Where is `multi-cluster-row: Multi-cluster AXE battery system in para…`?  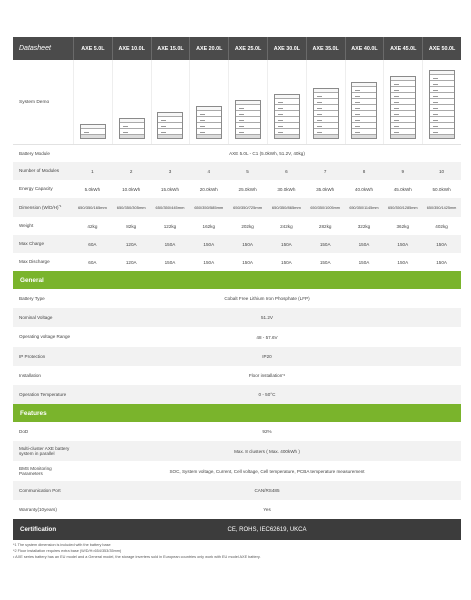
multi-cluster-row: Multi-cluster AXE battery system in para… is located at coordinates (237, 451).